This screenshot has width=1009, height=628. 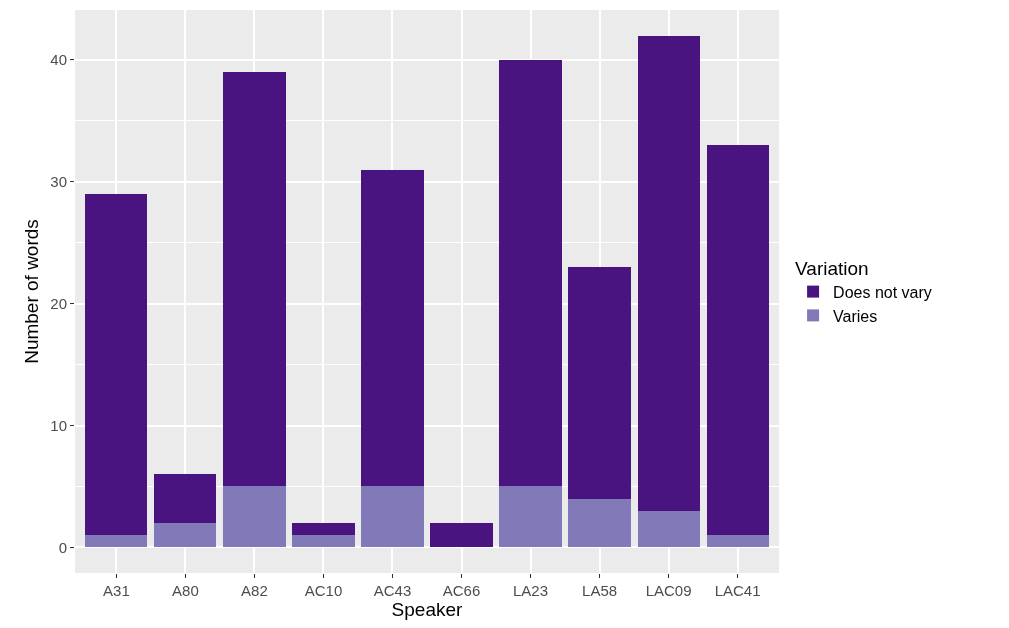 I want to click on x-tick-label: LA23, so click(x=531, y=590).